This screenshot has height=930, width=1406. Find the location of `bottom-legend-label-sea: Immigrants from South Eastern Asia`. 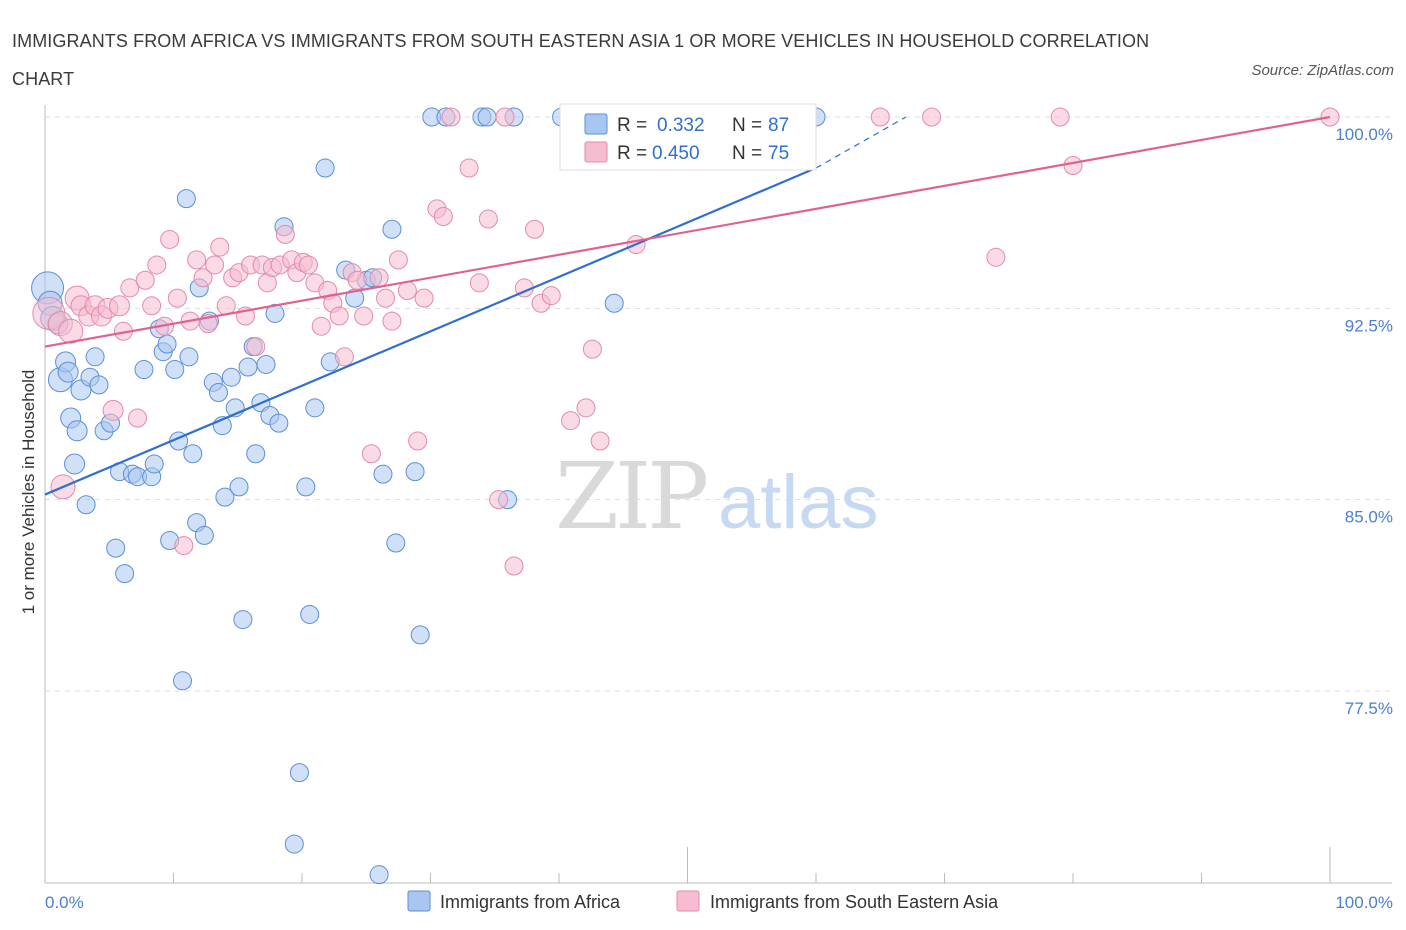

bottom-legend-label-sea: Immigrants from South Eastern Asia is located at coordinates (854, 902).